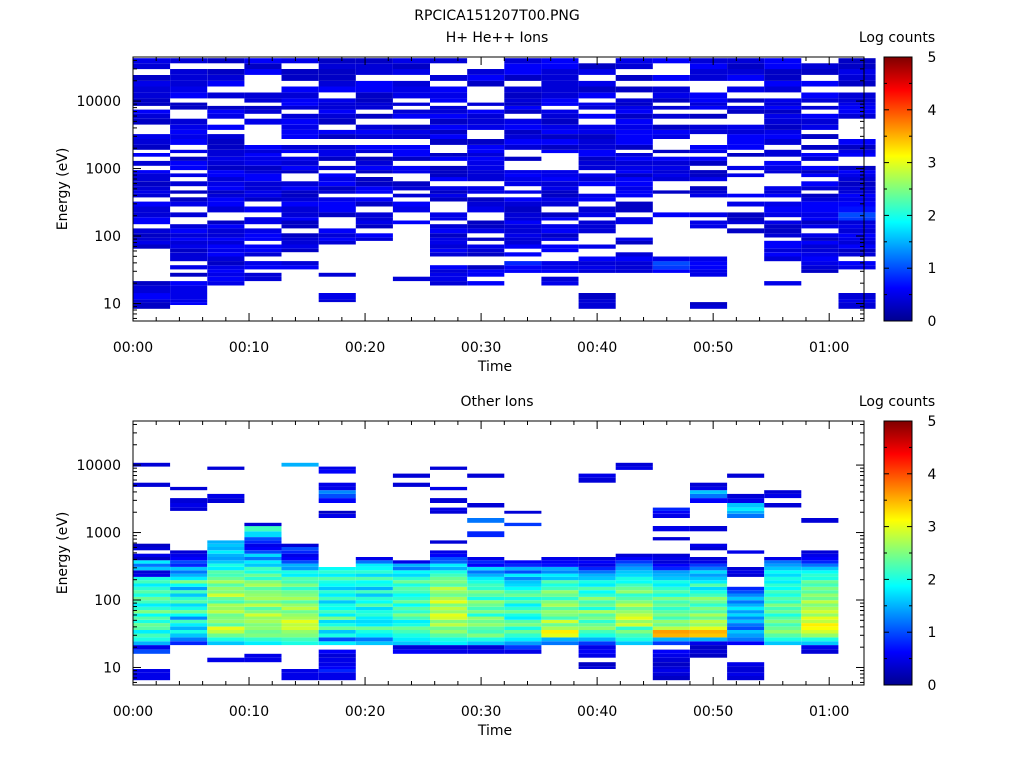  Describe the element at coordinates (365, 712) in the screenshot. I see `x-tick-label: 00:20` at that location.